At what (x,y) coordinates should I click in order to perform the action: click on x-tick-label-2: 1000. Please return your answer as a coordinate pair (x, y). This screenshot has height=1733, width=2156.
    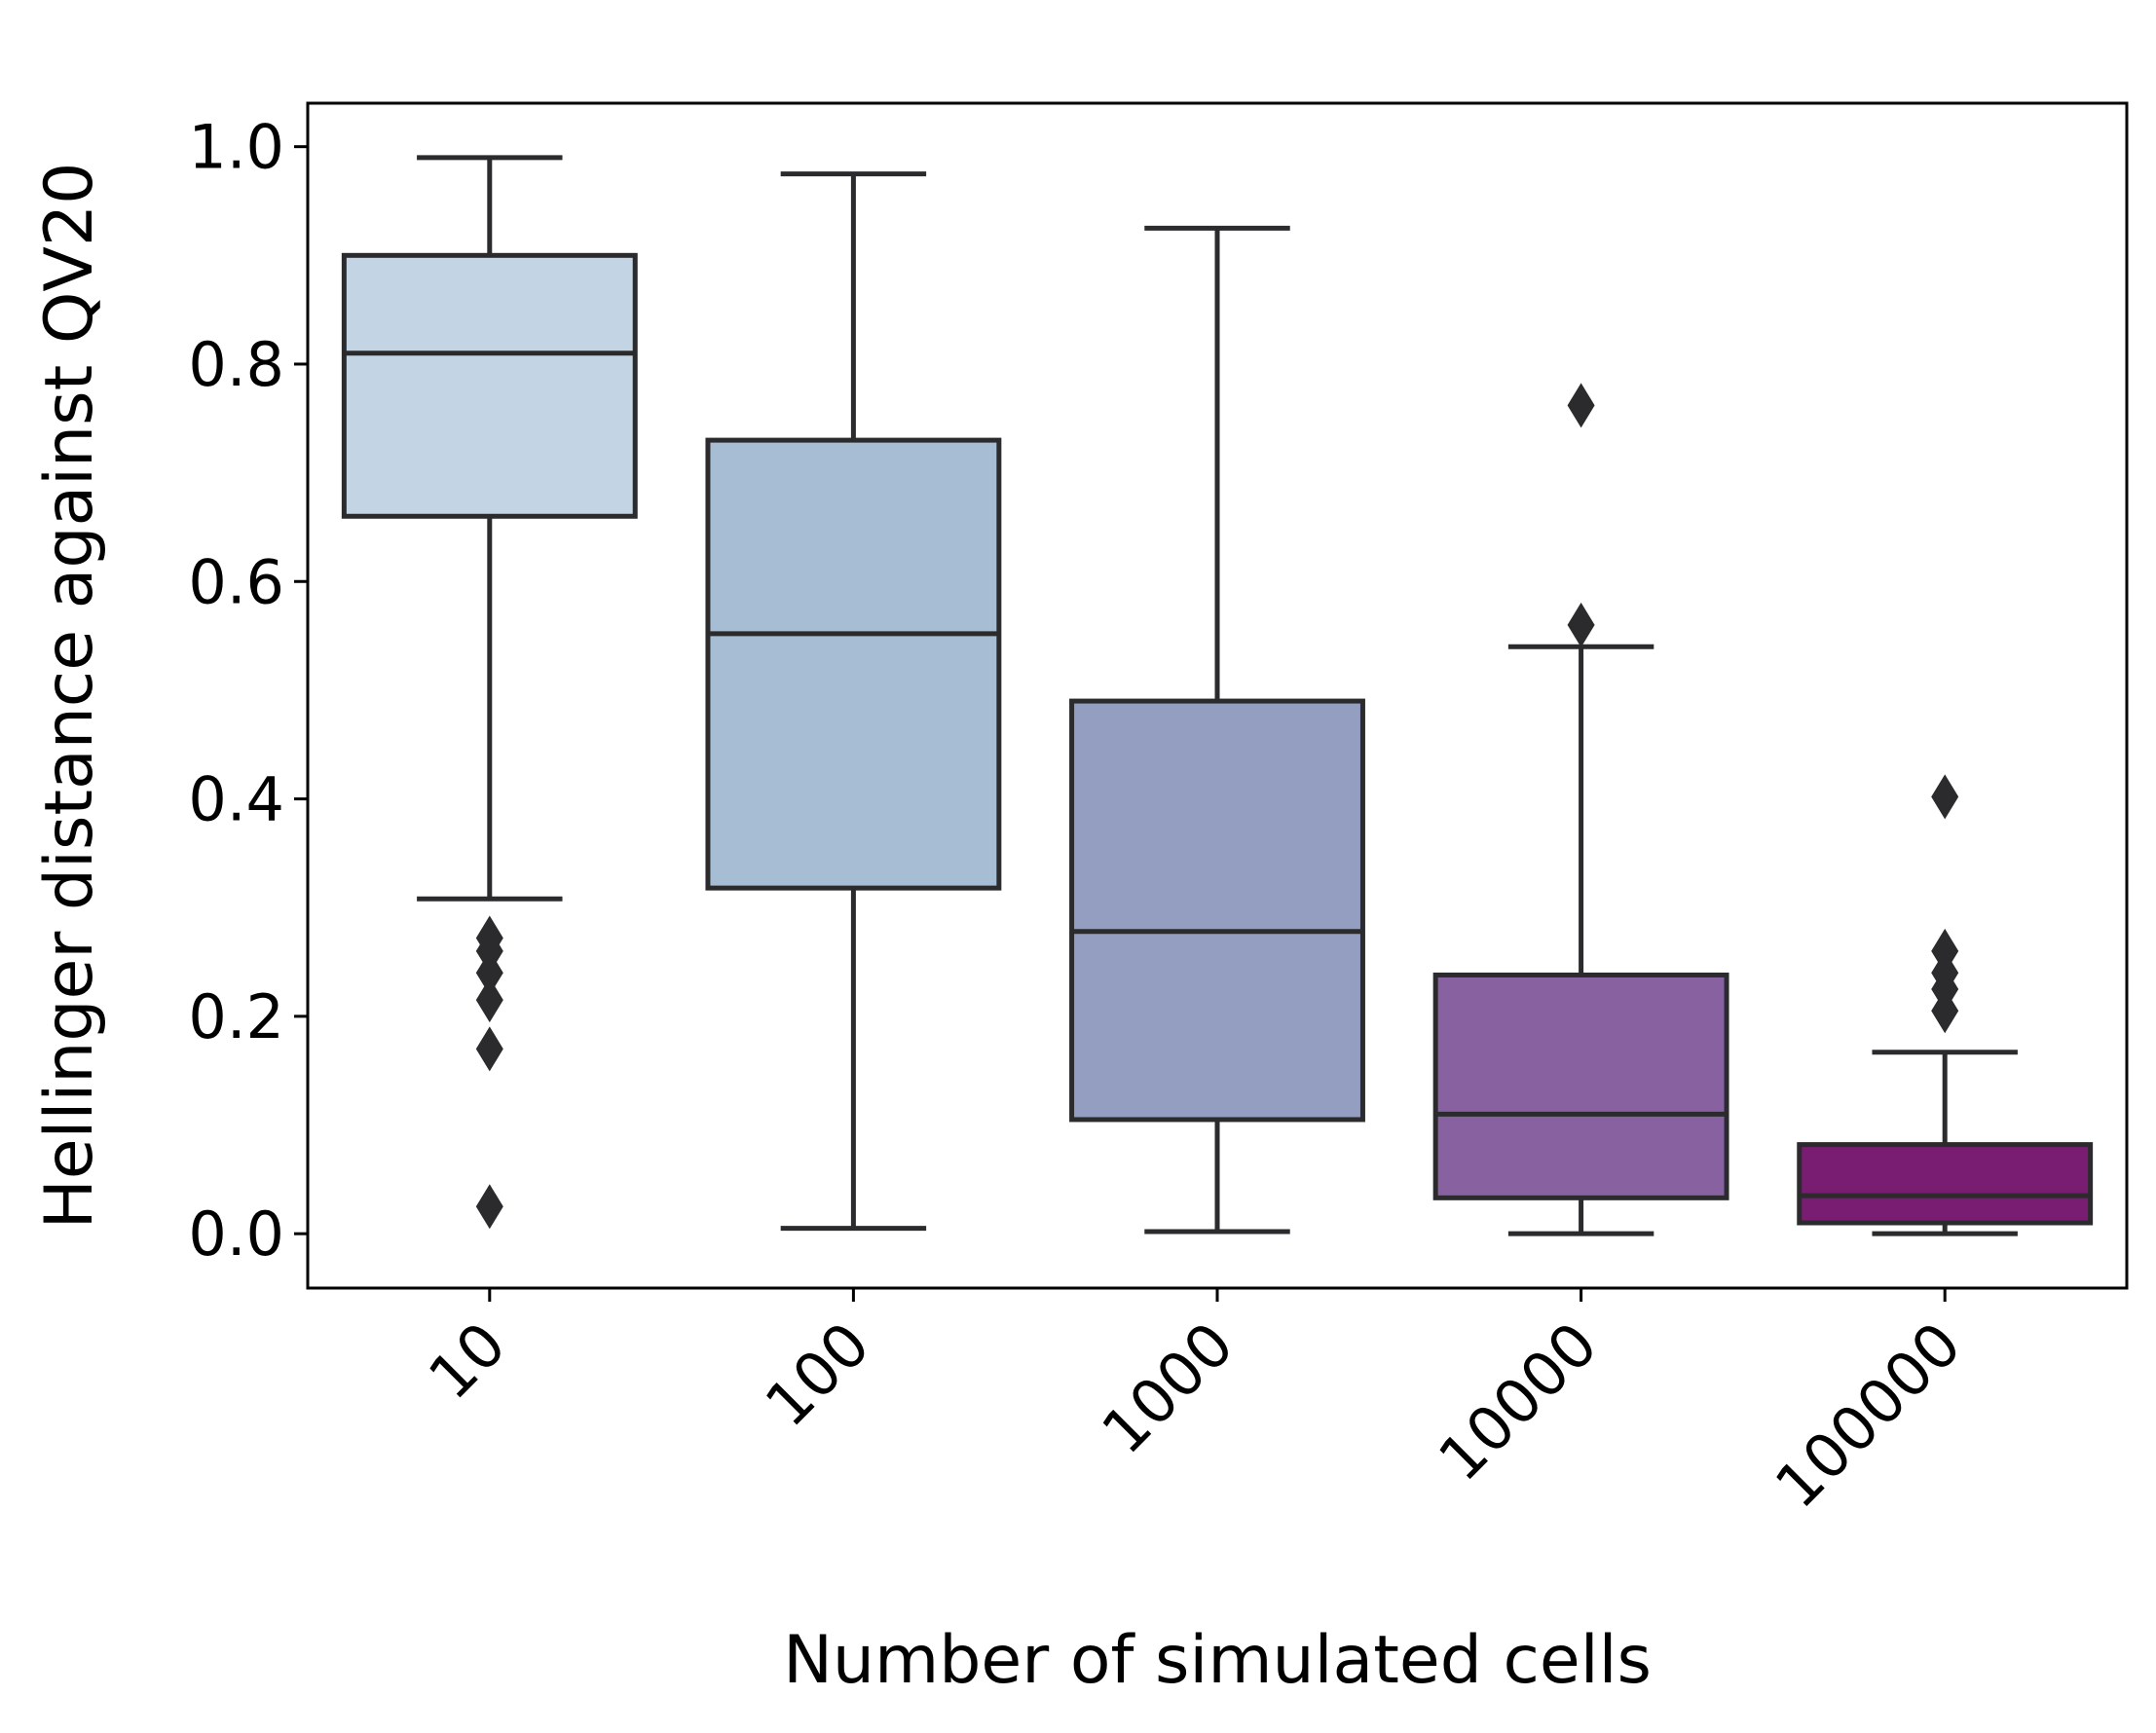
    Looking at the image, I should click on (1167, 1388).